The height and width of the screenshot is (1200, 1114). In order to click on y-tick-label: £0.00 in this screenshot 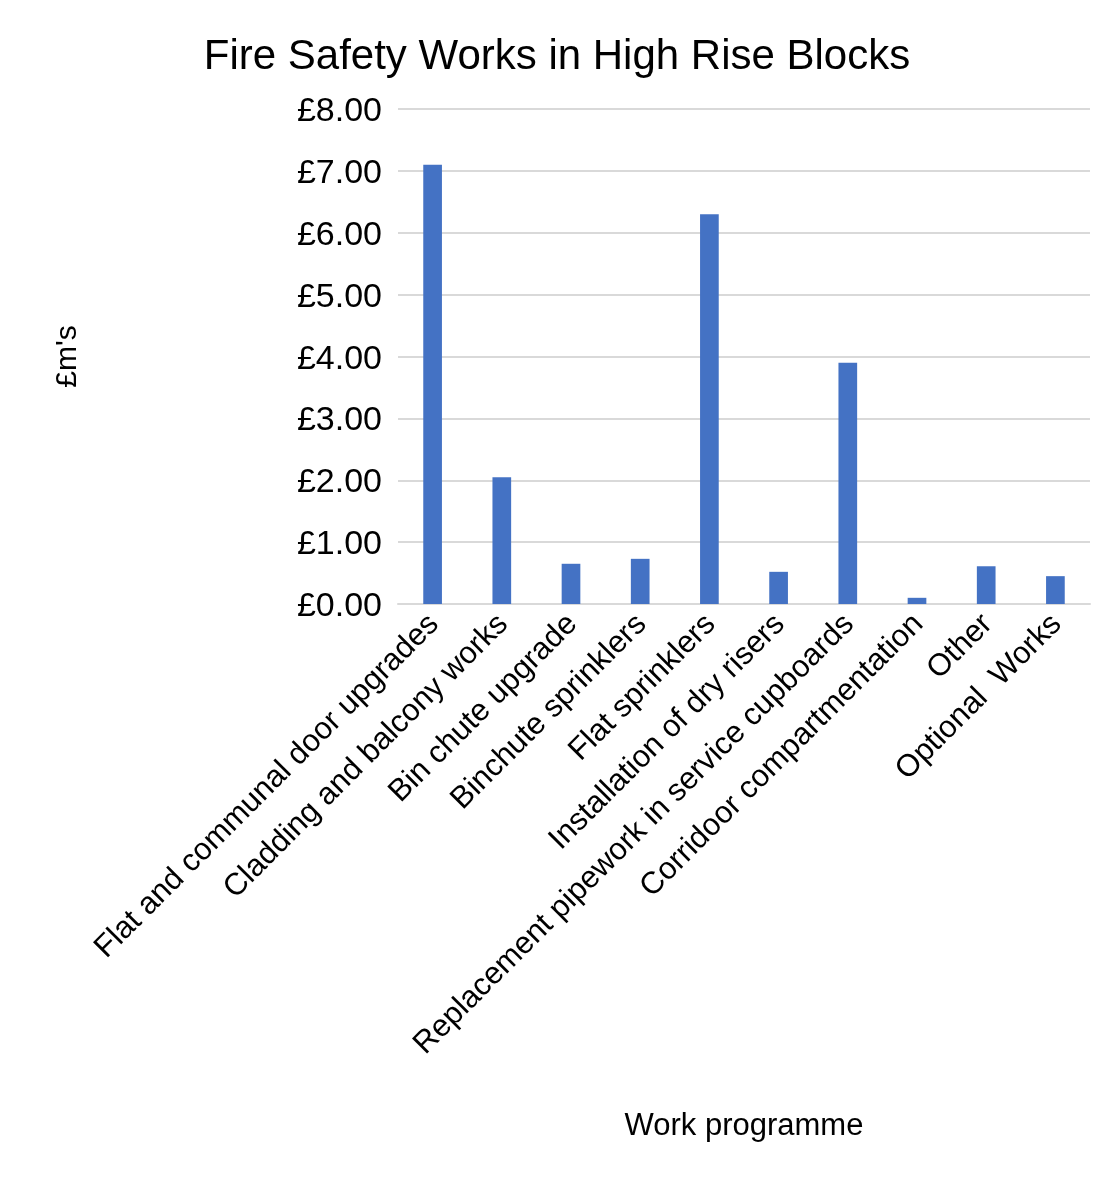, I will do `click(339, 604)`.